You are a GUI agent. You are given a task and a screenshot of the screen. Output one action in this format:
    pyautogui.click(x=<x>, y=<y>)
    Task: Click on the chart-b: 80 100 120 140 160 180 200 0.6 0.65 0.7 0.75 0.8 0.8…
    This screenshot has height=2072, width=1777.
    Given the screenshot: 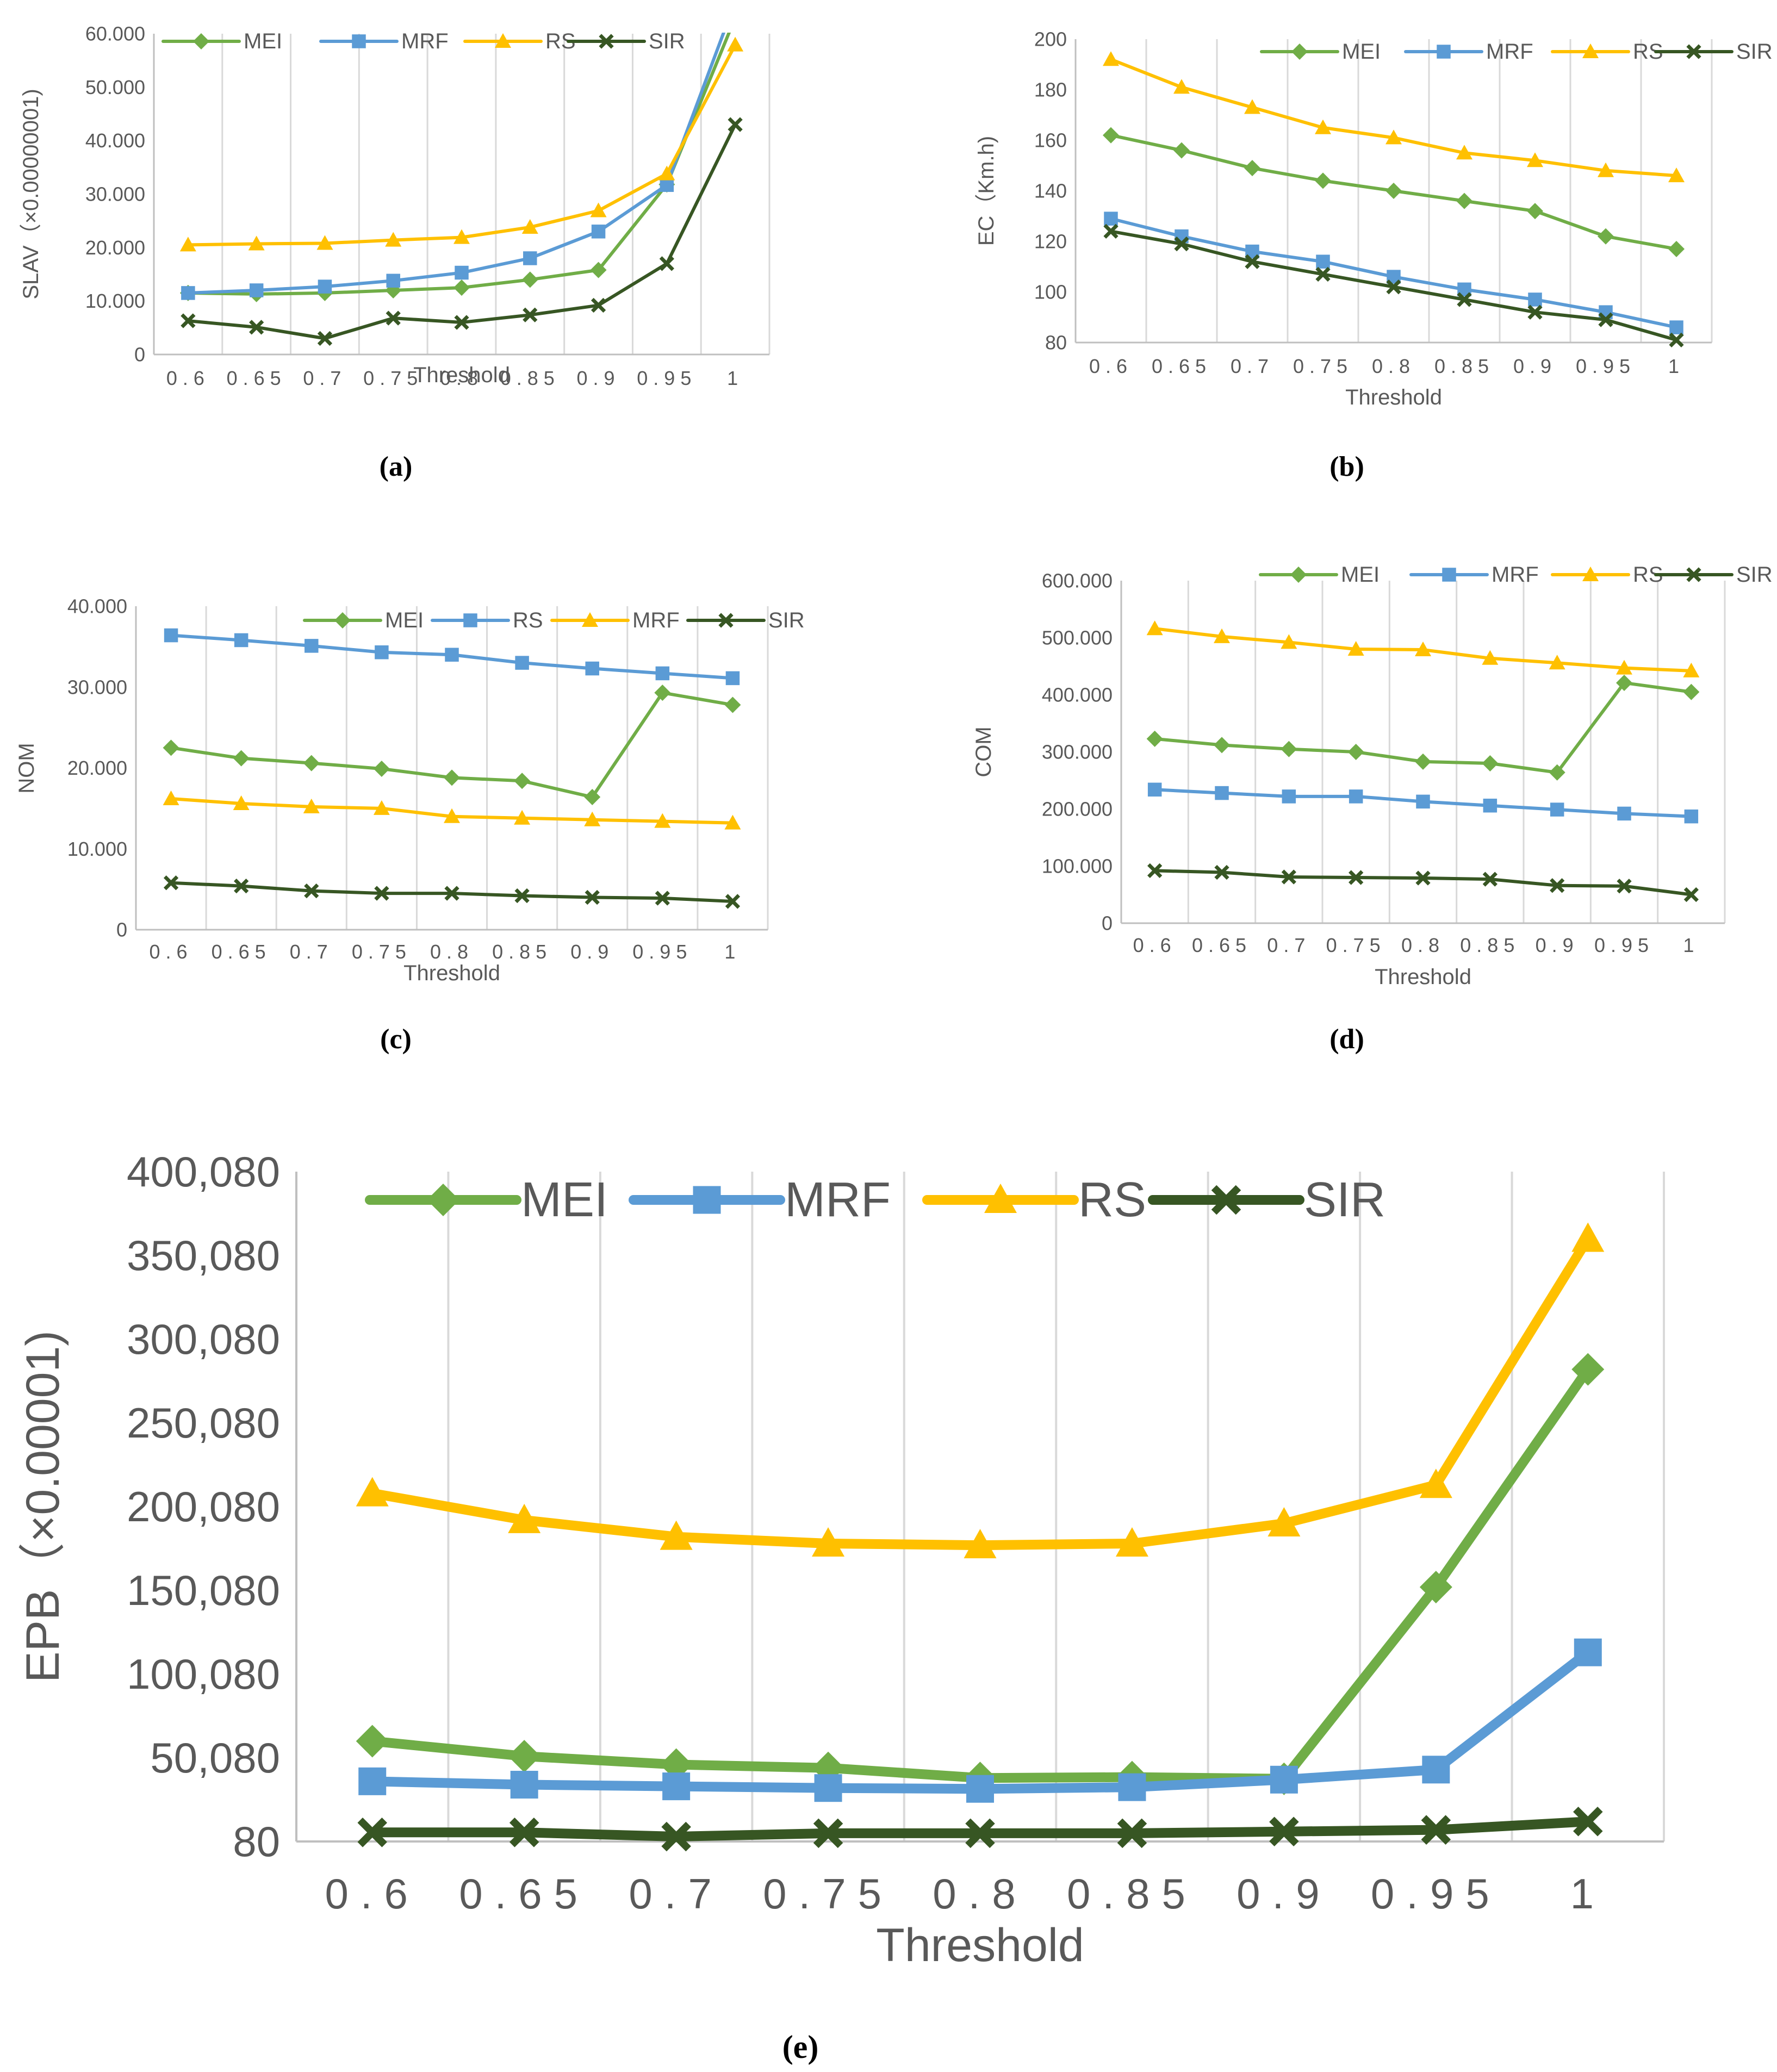 What is the action you would take?
    pyautogui.click(x=1373, y=255)
    